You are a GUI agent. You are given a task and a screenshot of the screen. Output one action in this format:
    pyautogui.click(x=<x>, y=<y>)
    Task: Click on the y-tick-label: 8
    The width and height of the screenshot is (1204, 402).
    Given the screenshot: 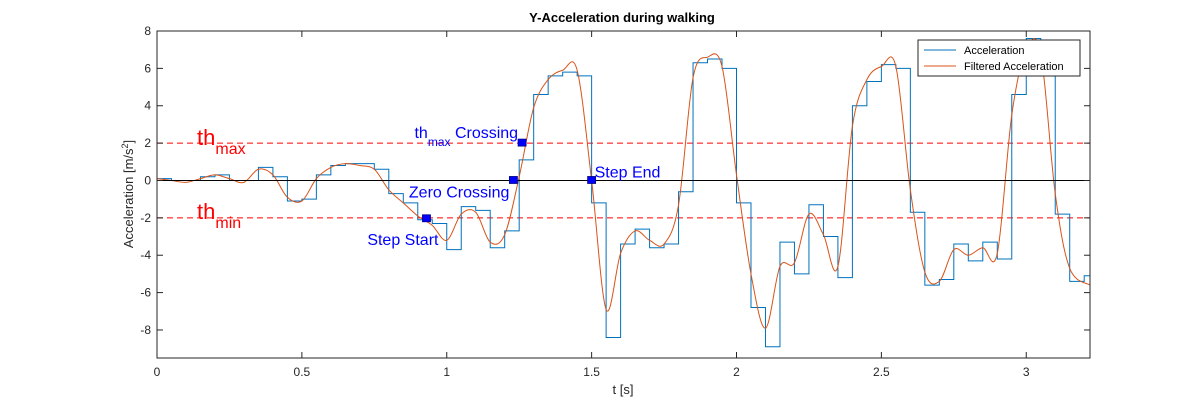 What is the action you would take?
    pyautogui.click(x=147, y=31)
    